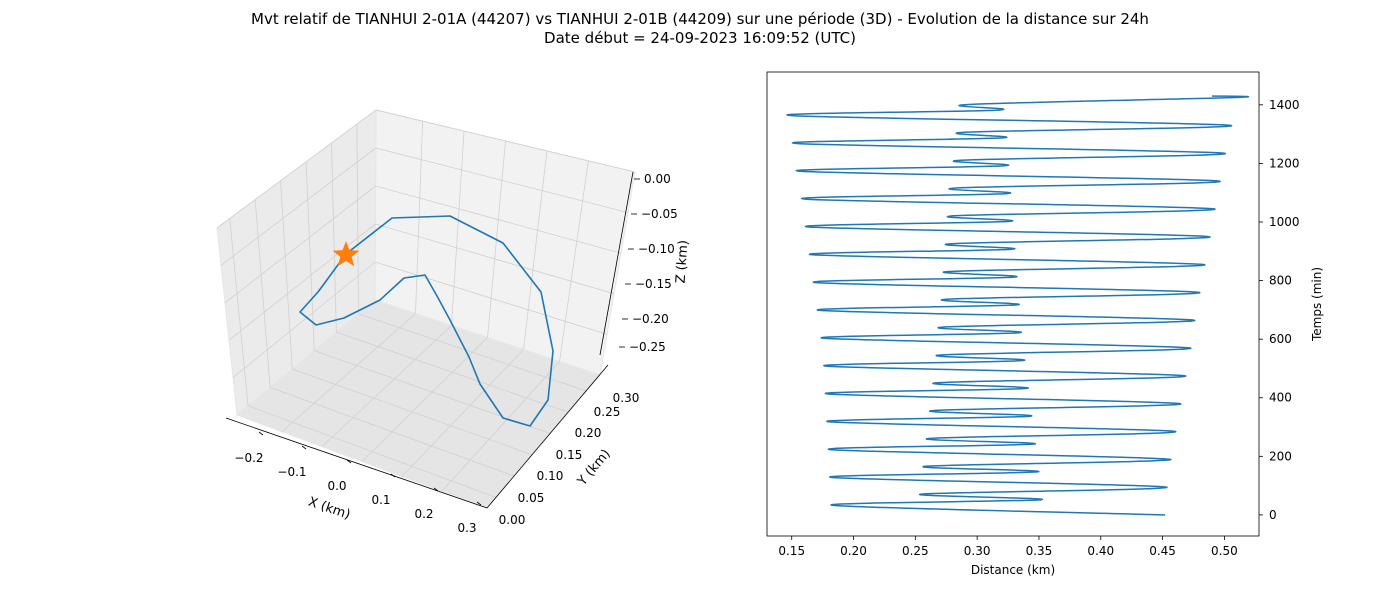 The image size is (1400, 600). Describe the element at coordinates (512, 520) in the screenshot. I see `y-tick-label: 0.00` at that location.